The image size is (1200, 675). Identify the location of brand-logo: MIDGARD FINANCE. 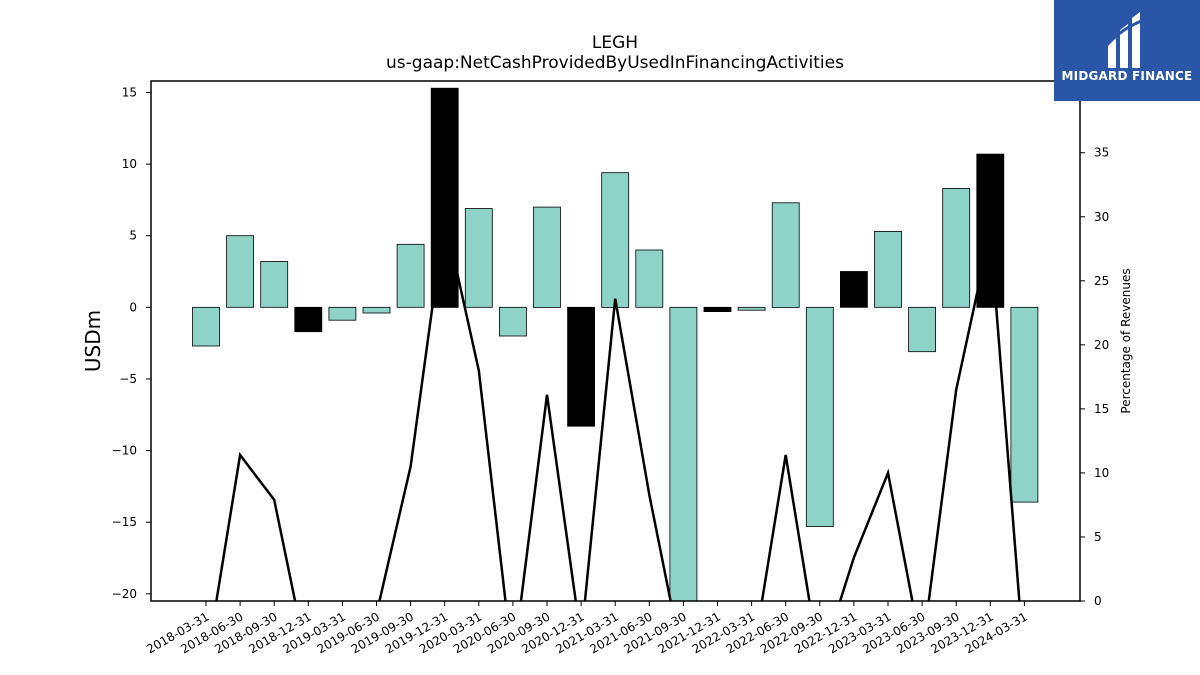
(1127, 50).